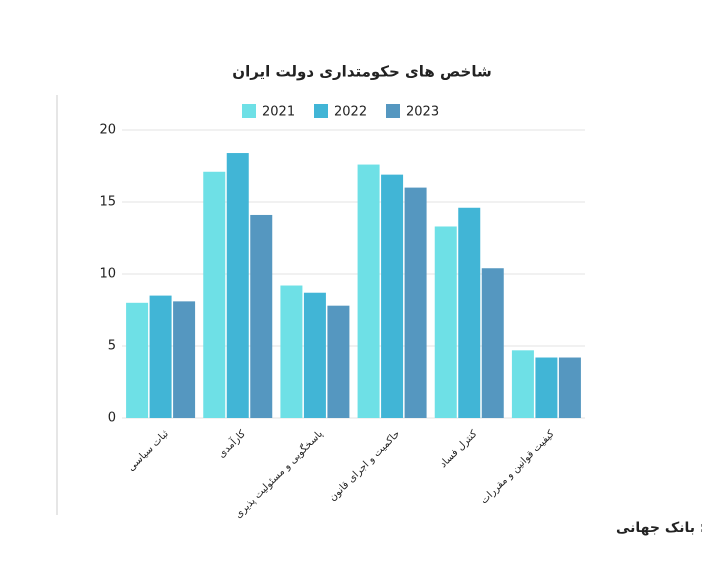 The image size is (702, 572). What do you see at coordinates (112, 418) in the screenshot?
I see `y-tick-label: 0` at bounding box center [112, 418].